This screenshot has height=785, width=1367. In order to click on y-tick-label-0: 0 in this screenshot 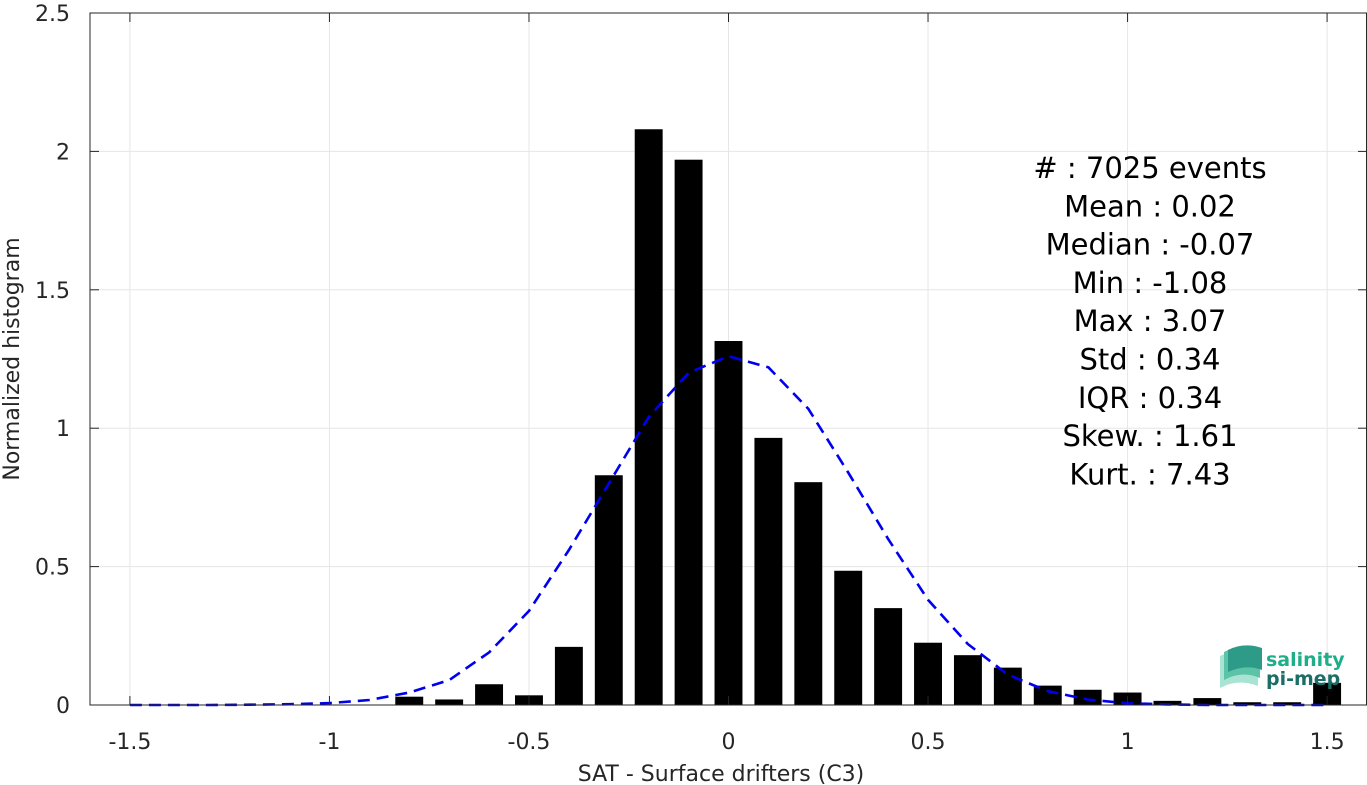, I will do `click(63, 706)`.